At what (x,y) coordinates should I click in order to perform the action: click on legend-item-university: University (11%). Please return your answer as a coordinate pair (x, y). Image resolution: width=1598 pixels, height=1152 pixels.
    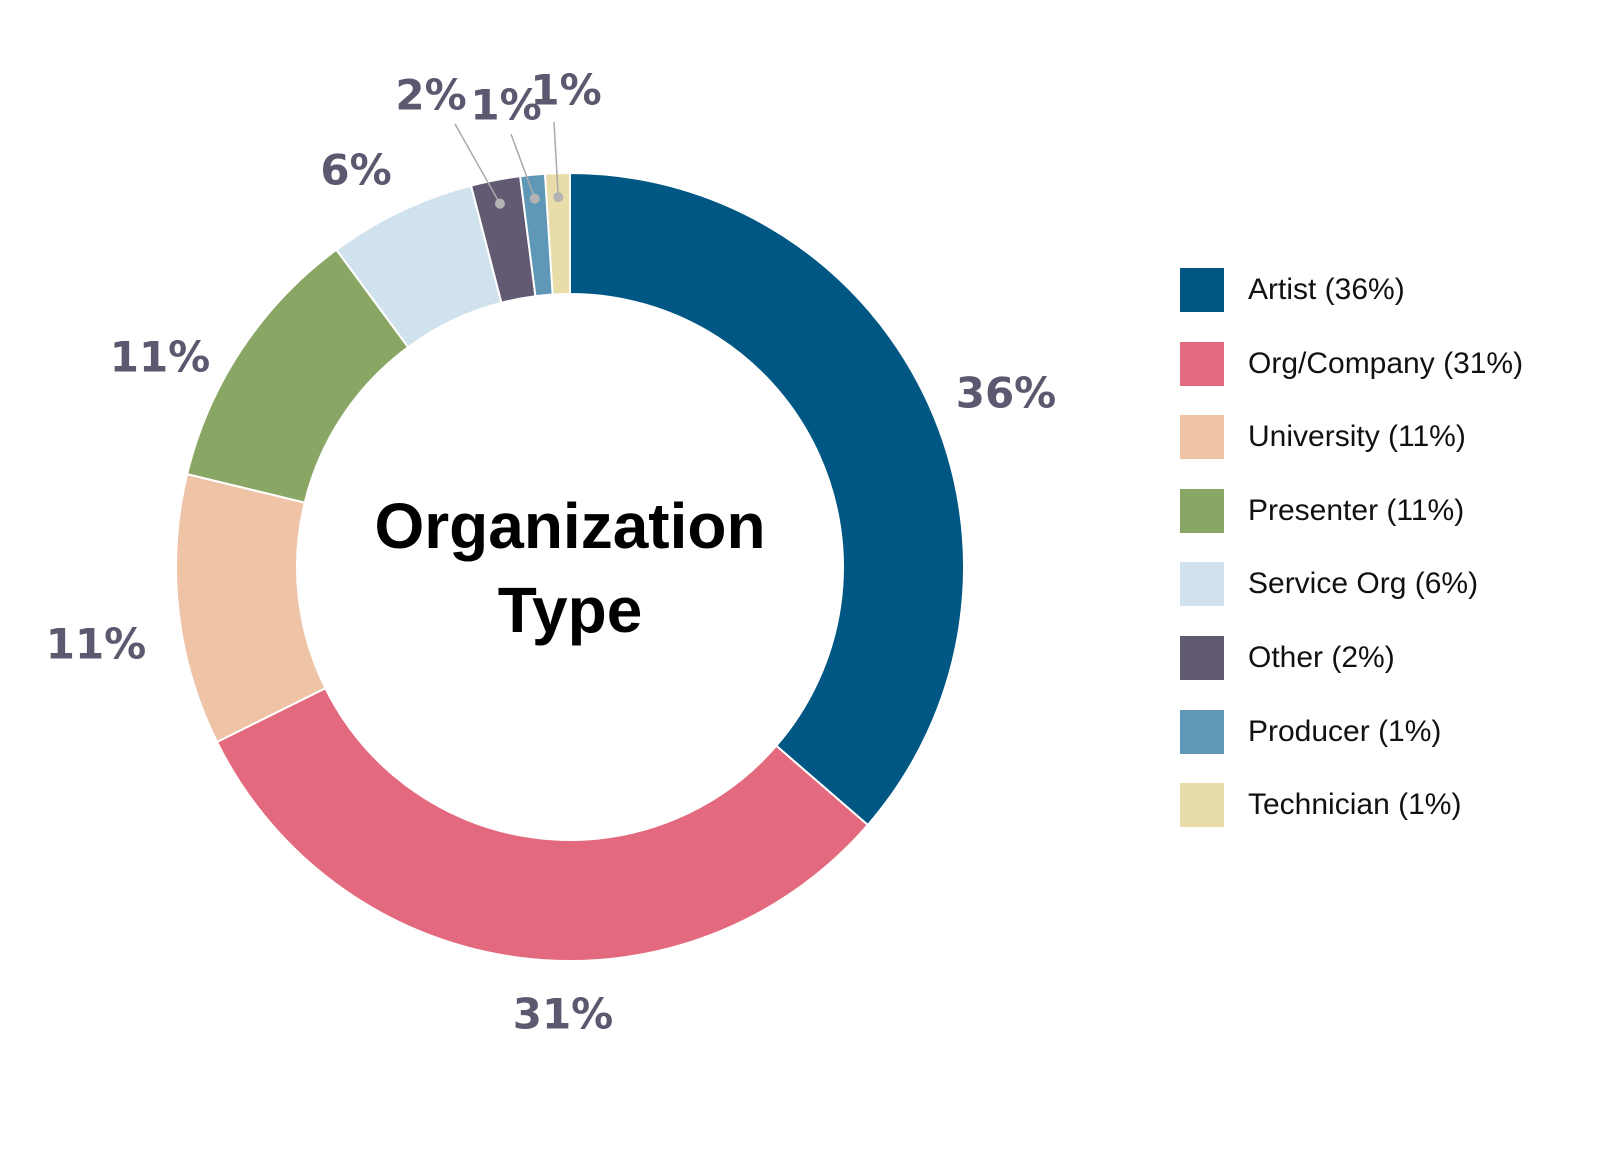
    Looking at the image, I should click on (1351, 437).